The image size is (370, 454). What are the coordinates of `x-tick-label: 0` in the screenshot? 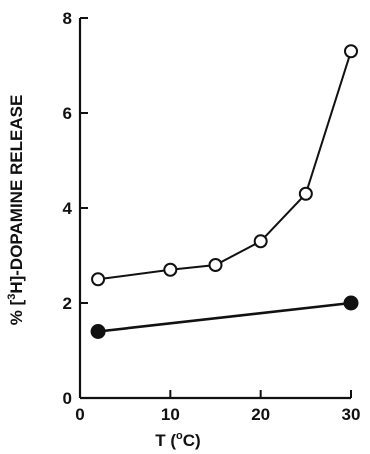 It's located at (79, 414).